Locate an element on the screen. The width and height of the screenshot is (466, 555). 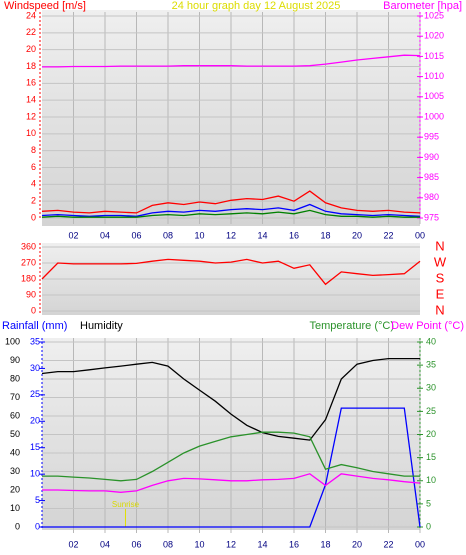
y-tick-label: 100 is located at coordinates (12, 341).